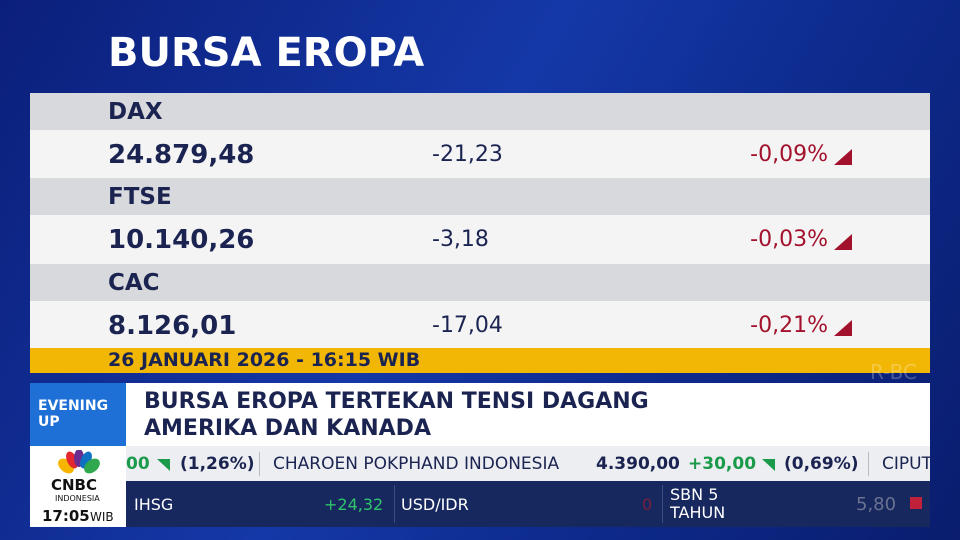 Image resolution: width=960 pixels, height=540 pixels. Describe the element at coordinates (49, 422) in the screenshot. I see `program-line: UP` at that location.